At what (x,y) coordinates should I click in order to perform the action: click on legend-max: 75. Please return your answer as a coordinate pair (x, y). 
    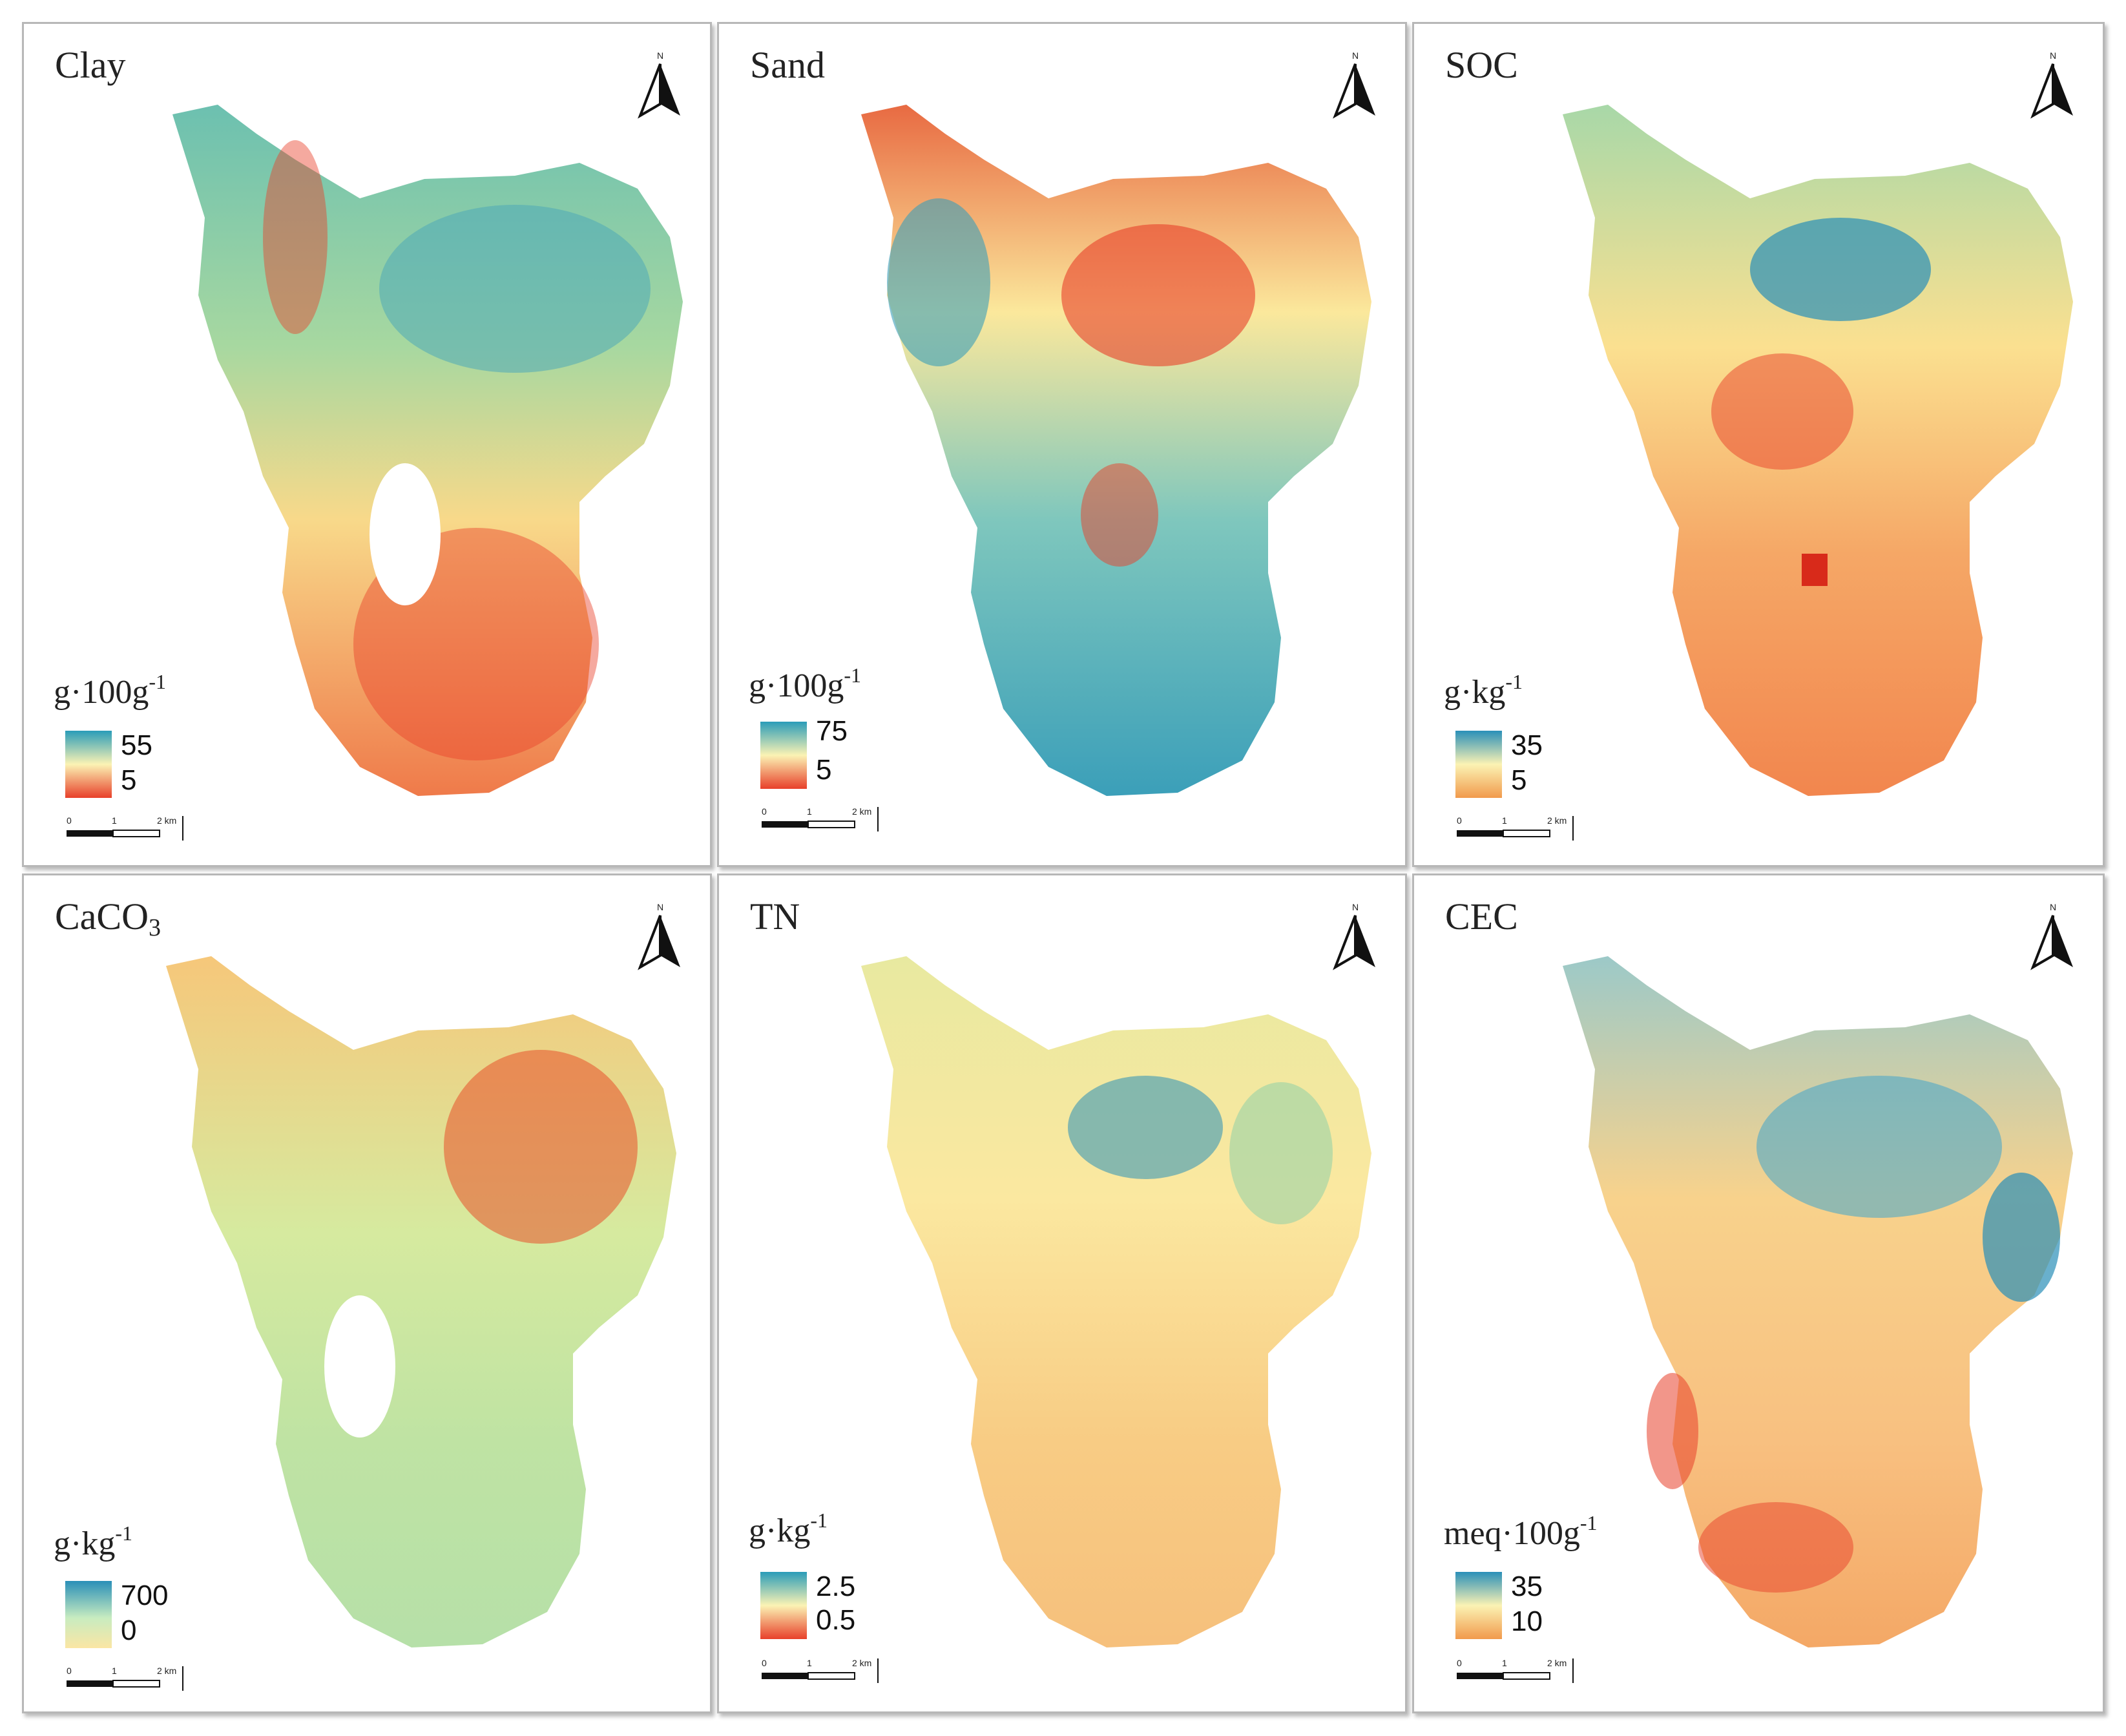
    Looking at the image, I should click on (832, 731).